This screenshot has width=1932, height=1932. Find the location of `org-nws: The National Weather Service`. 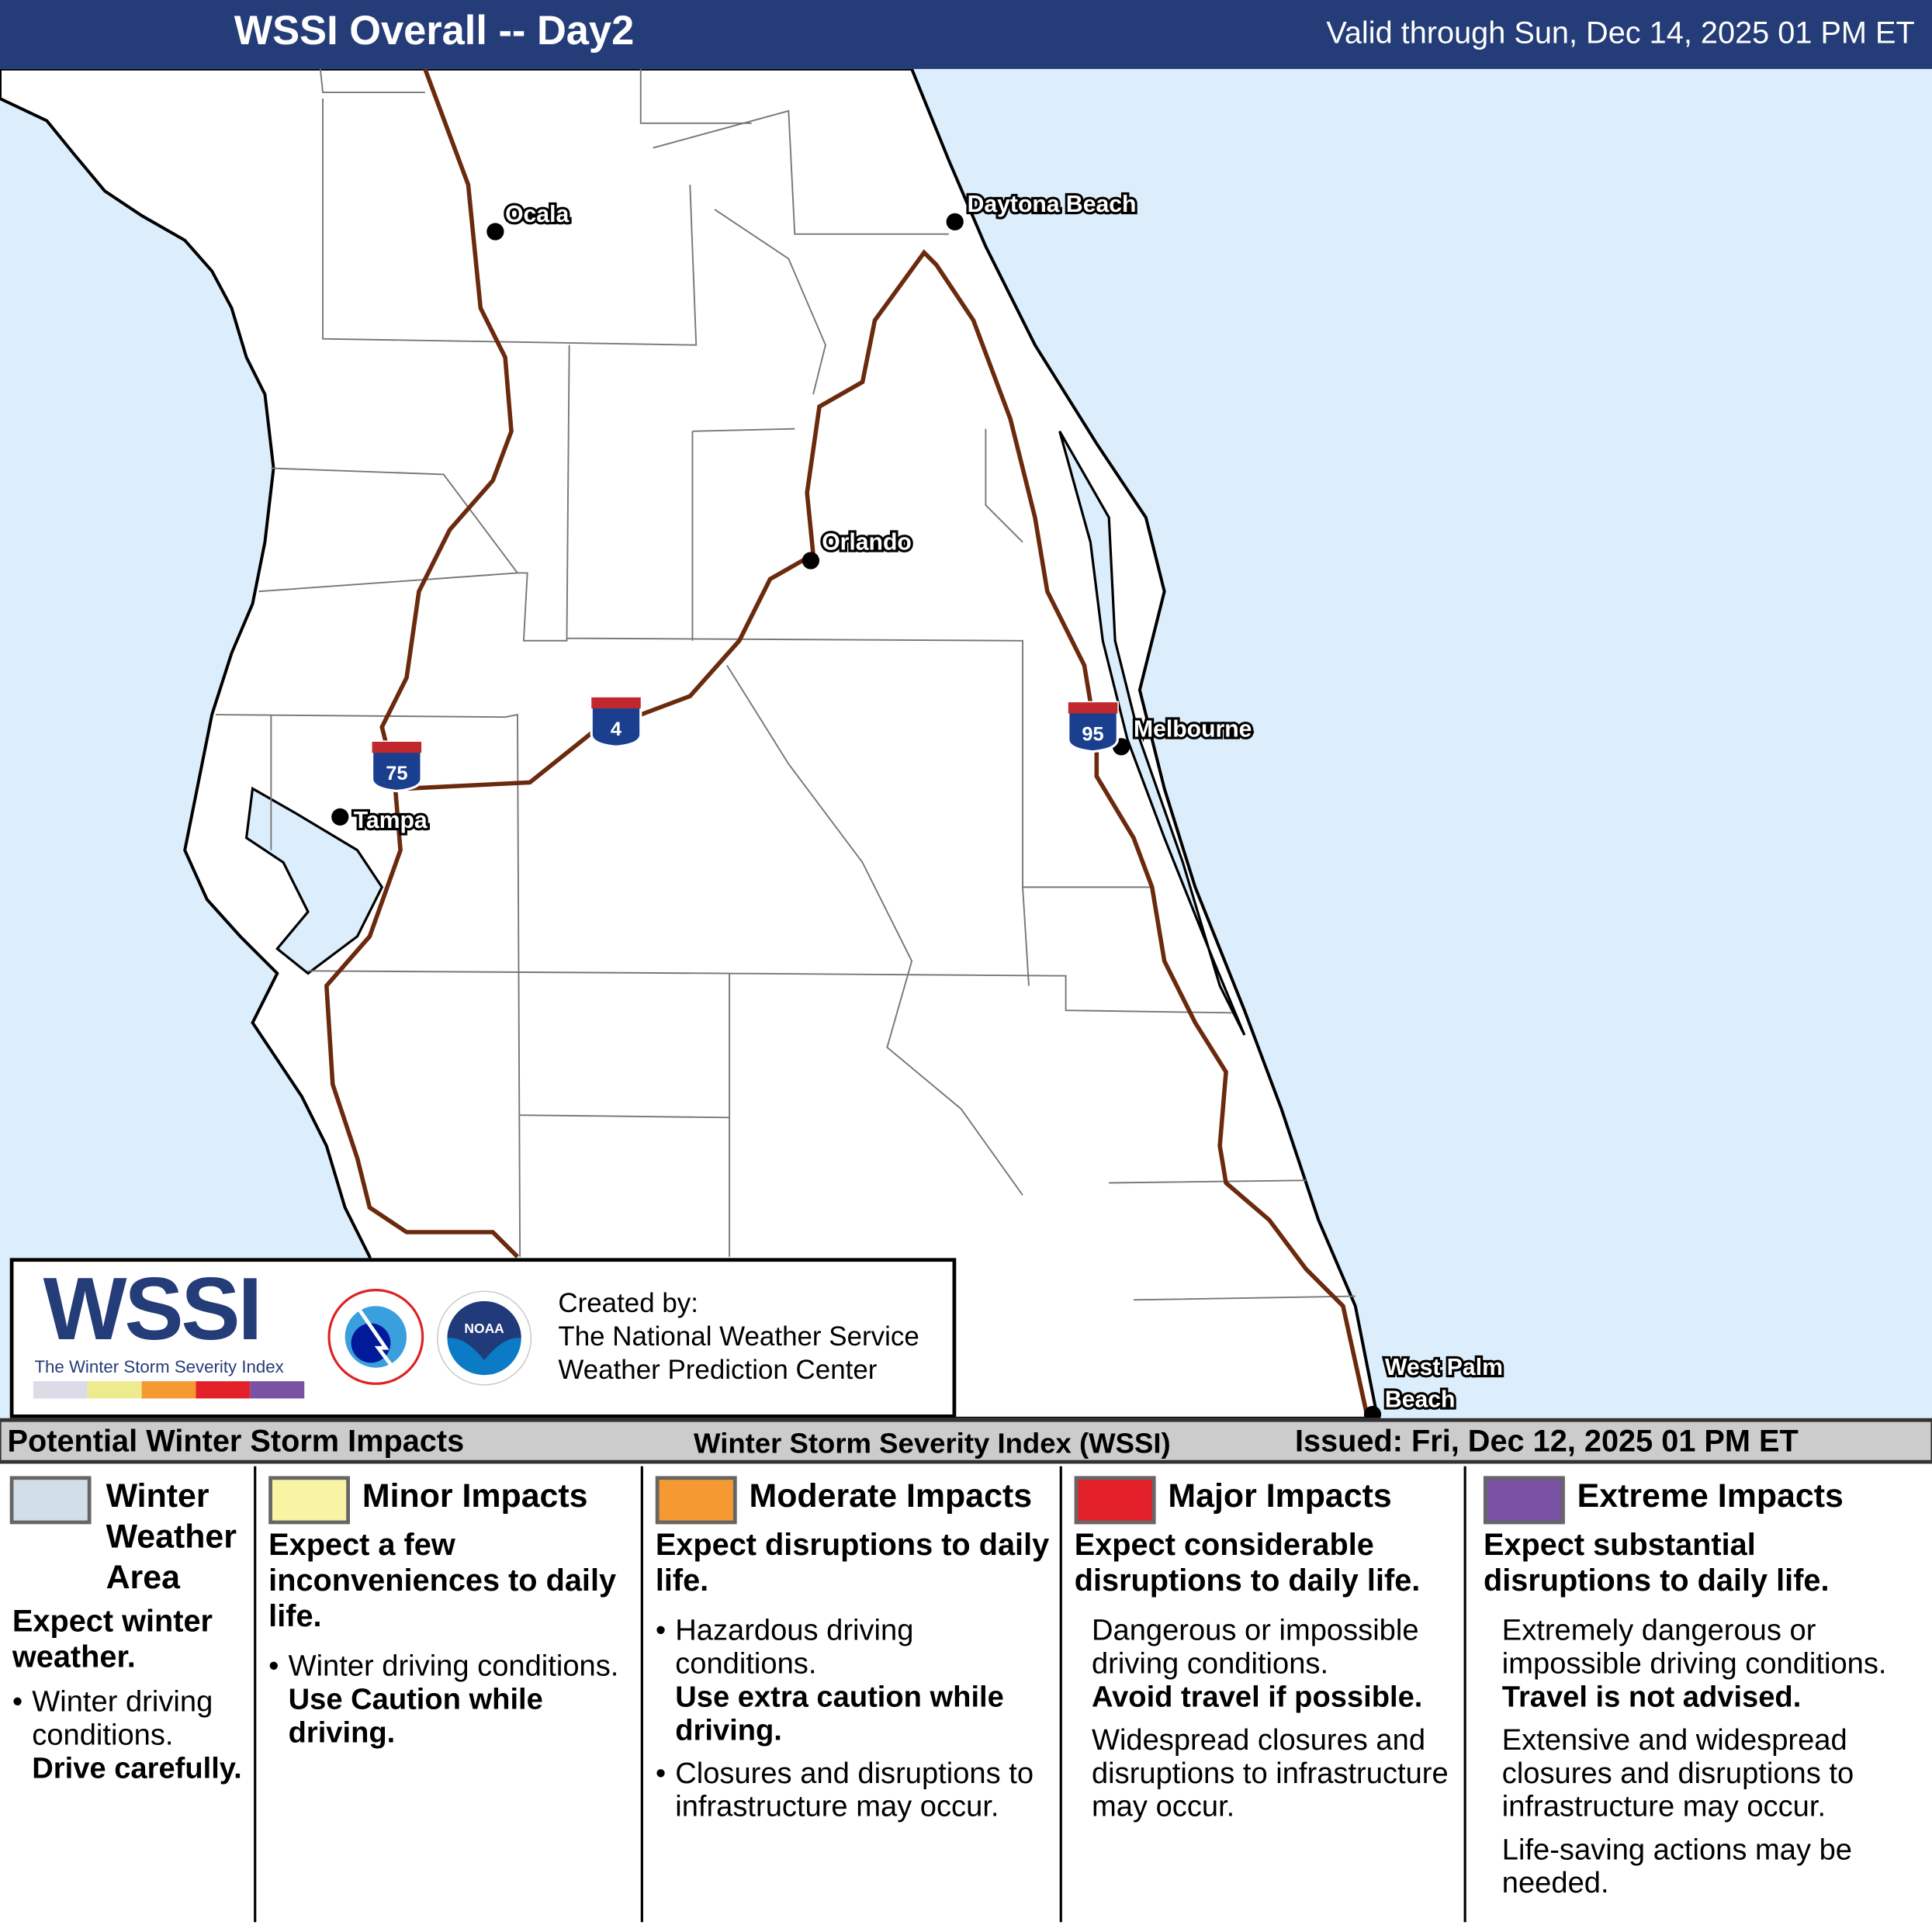

org-nws: The National Weather Service is located at coordinates (738, 1336).